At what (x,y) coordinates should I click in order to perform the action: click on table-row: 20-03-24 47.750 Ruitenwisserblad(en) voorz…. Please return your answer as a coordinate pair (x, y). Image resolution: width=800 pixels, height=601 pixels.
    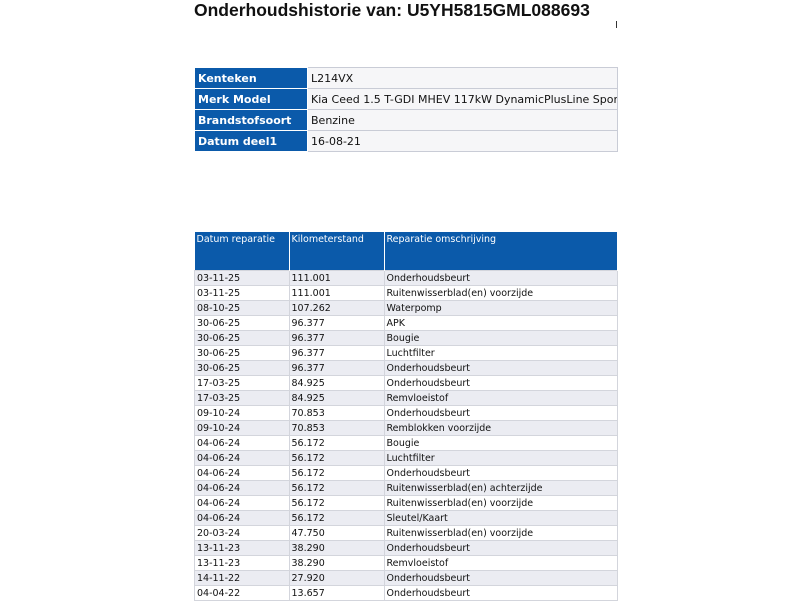
    Looking at the image, I should click on (406, 533).